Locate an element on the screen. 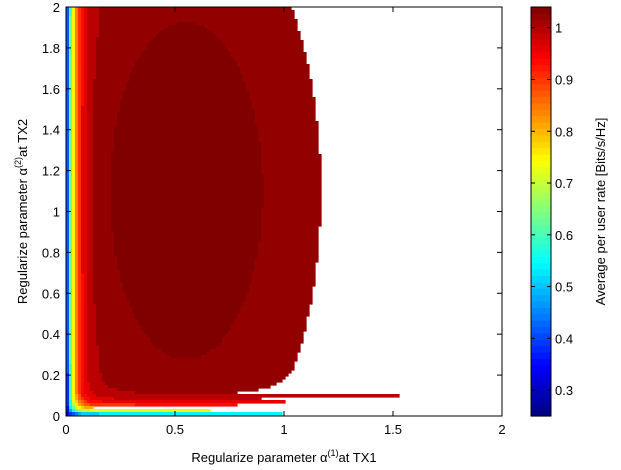 The image size is (621, 470). colorbar-axis: 0.3 0.4 0.5 0.6 0.7 0.8 0.9 1 is located at coordinates (552, 209).